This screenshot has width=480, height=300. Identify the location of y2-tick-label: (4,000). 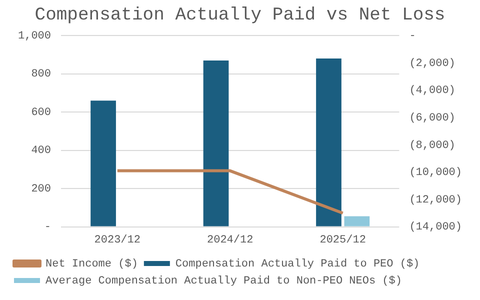
(432, 91).